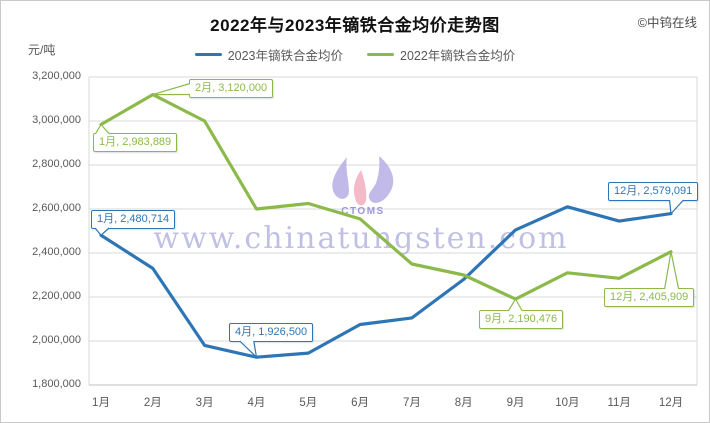 The height and width of the screenshot is (423, 710). What do you see at coordinates (671, 403) in the screenshot?
I see `x-axis-label: 12月` at bounding box center [671, 403].